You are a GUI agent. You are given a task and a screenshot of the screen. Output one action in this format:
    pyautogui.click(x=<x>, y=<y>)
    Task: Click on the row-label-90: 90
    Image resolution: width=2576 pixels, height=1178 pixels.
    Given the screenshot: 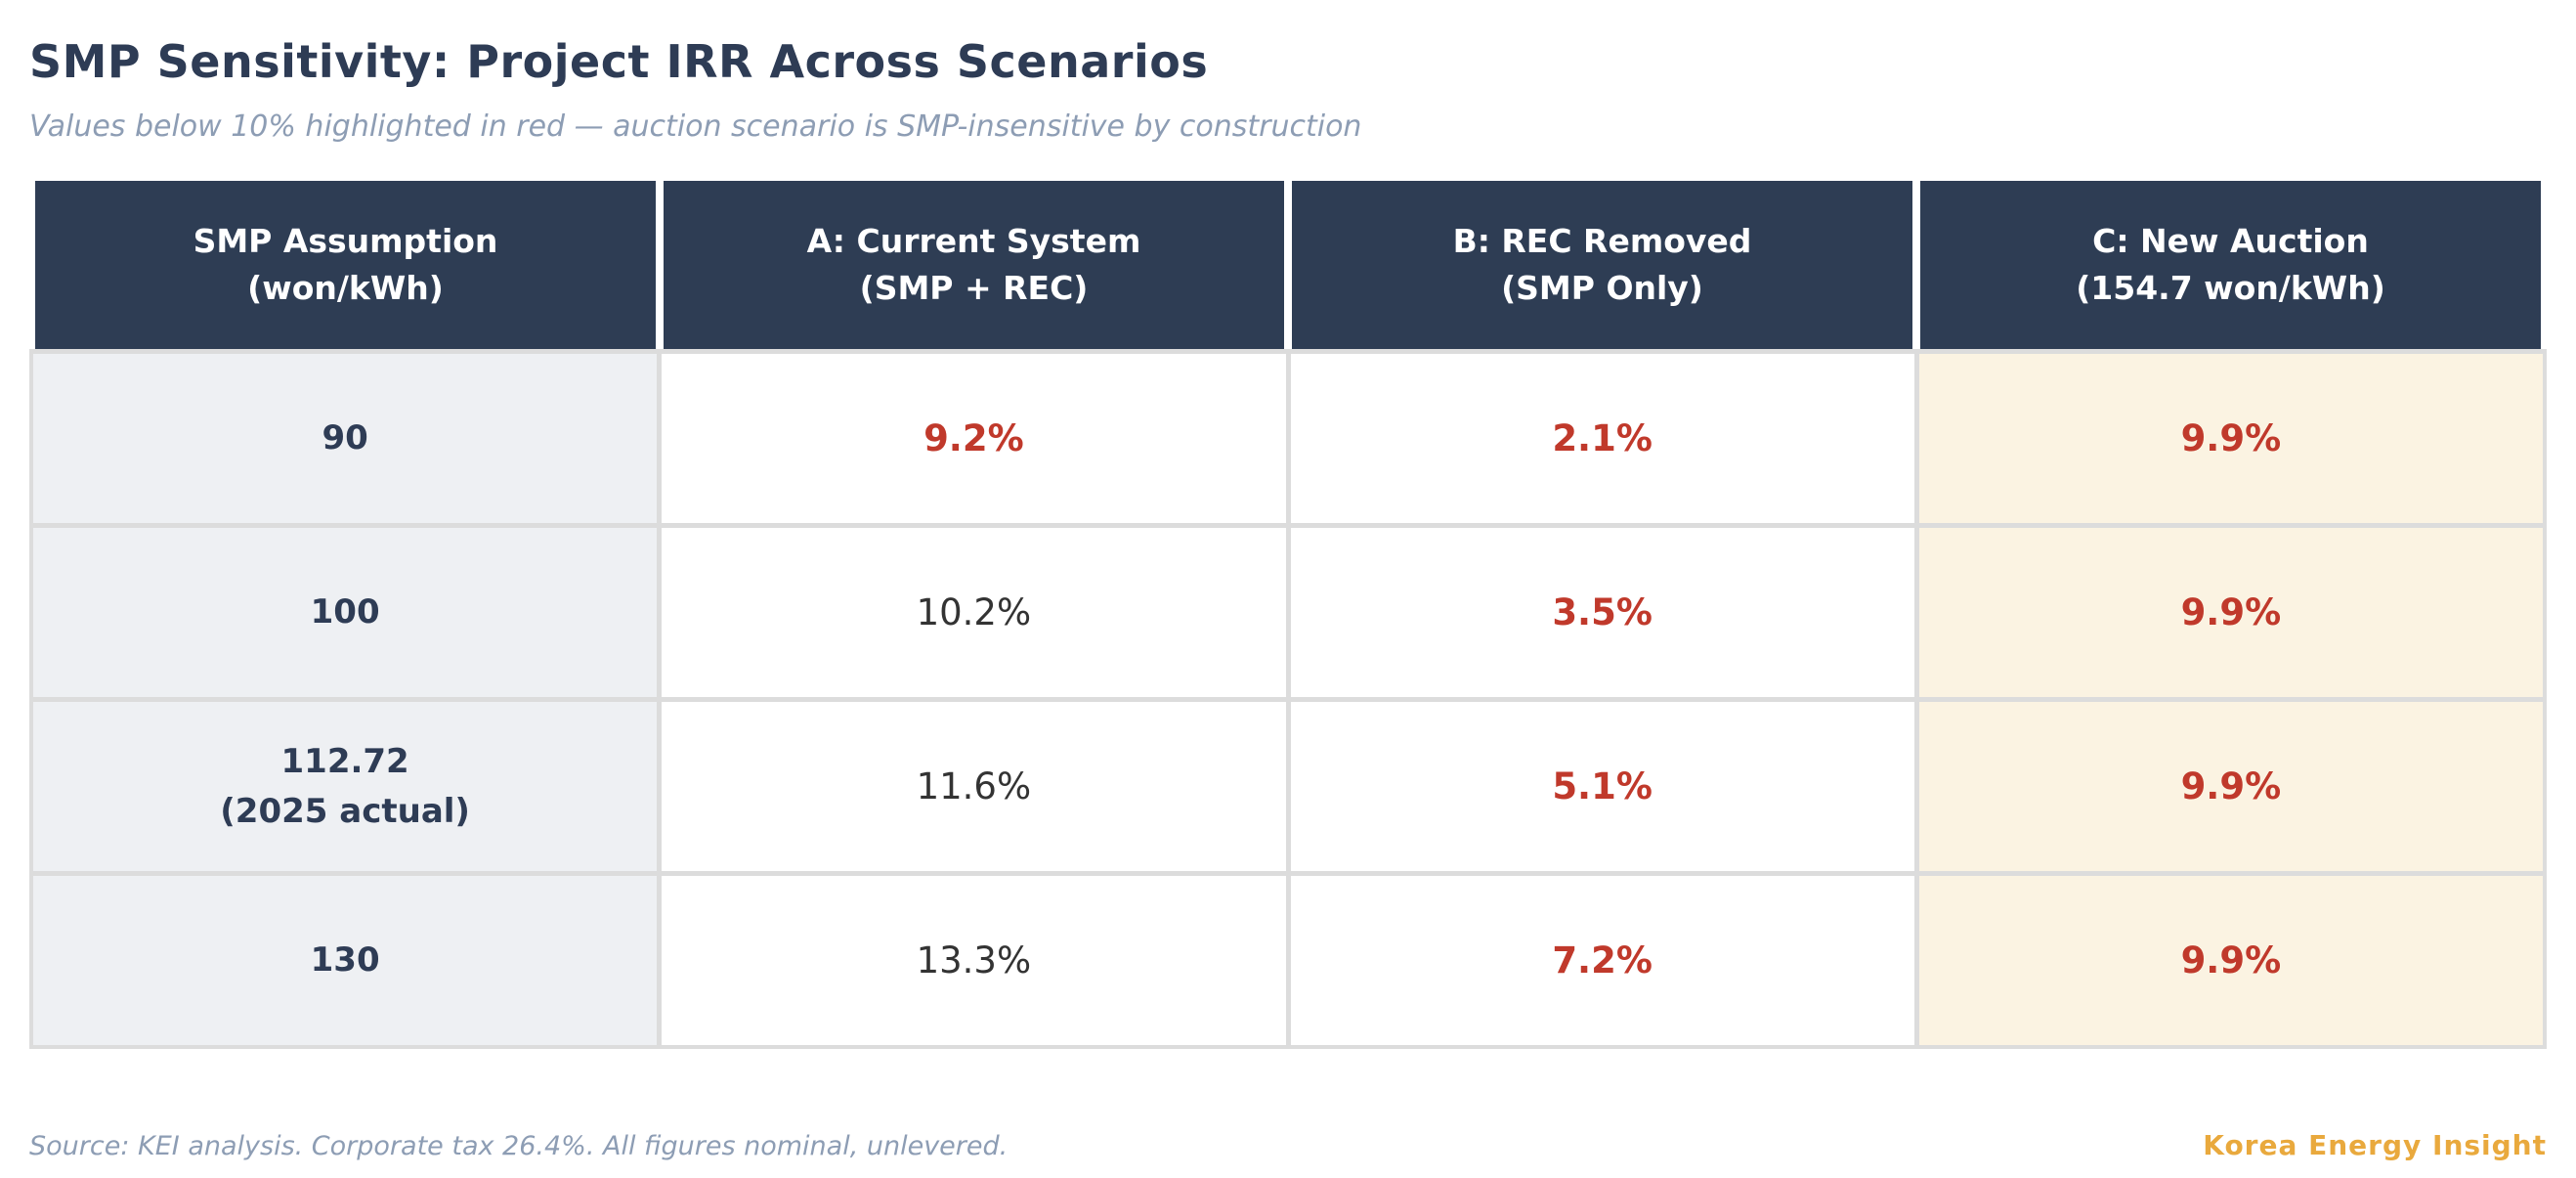 What is the action you would take?
    pyautogui.click(x=345, y=439)
    